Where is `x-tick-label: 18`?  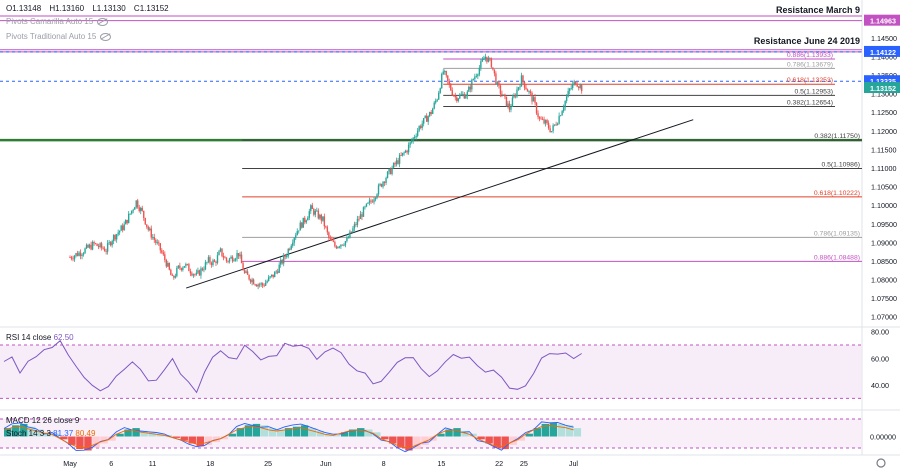 x-tick-label: 18 is located at coordinates (210, 463).